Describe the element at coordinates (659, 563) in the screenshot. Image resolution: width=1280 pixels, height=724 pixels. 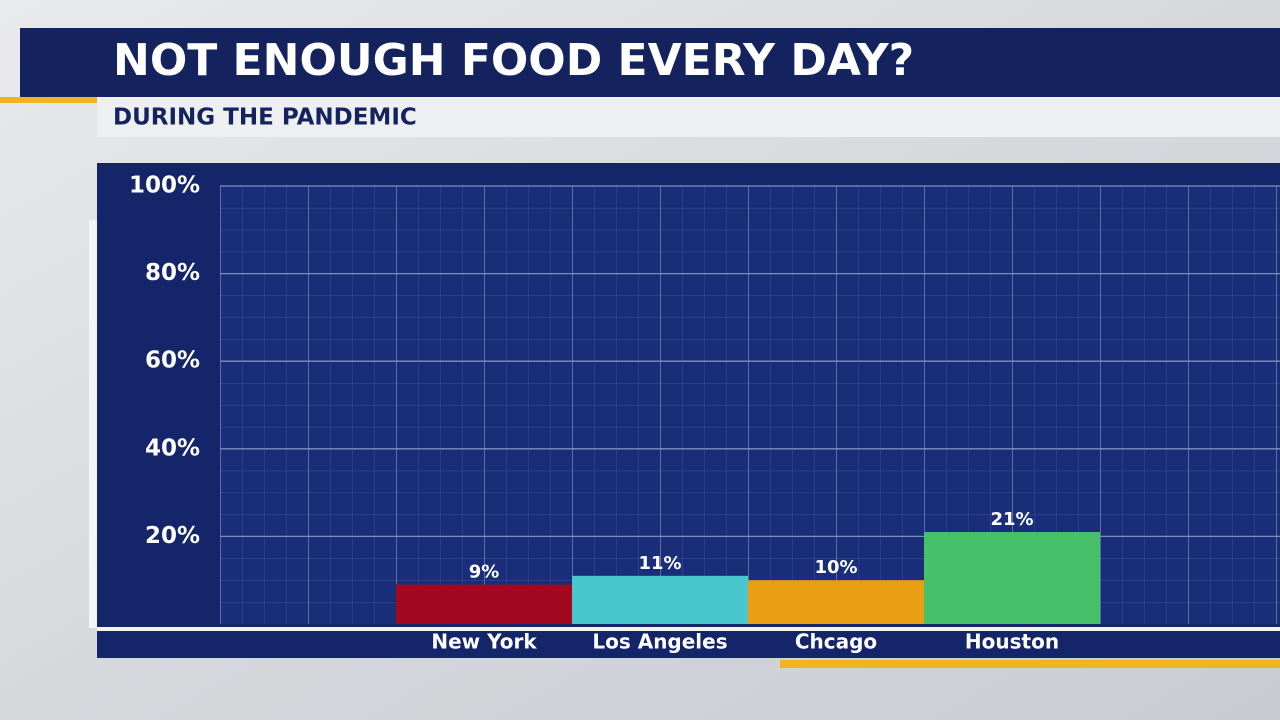
I see `value-label: 11%` at that location.